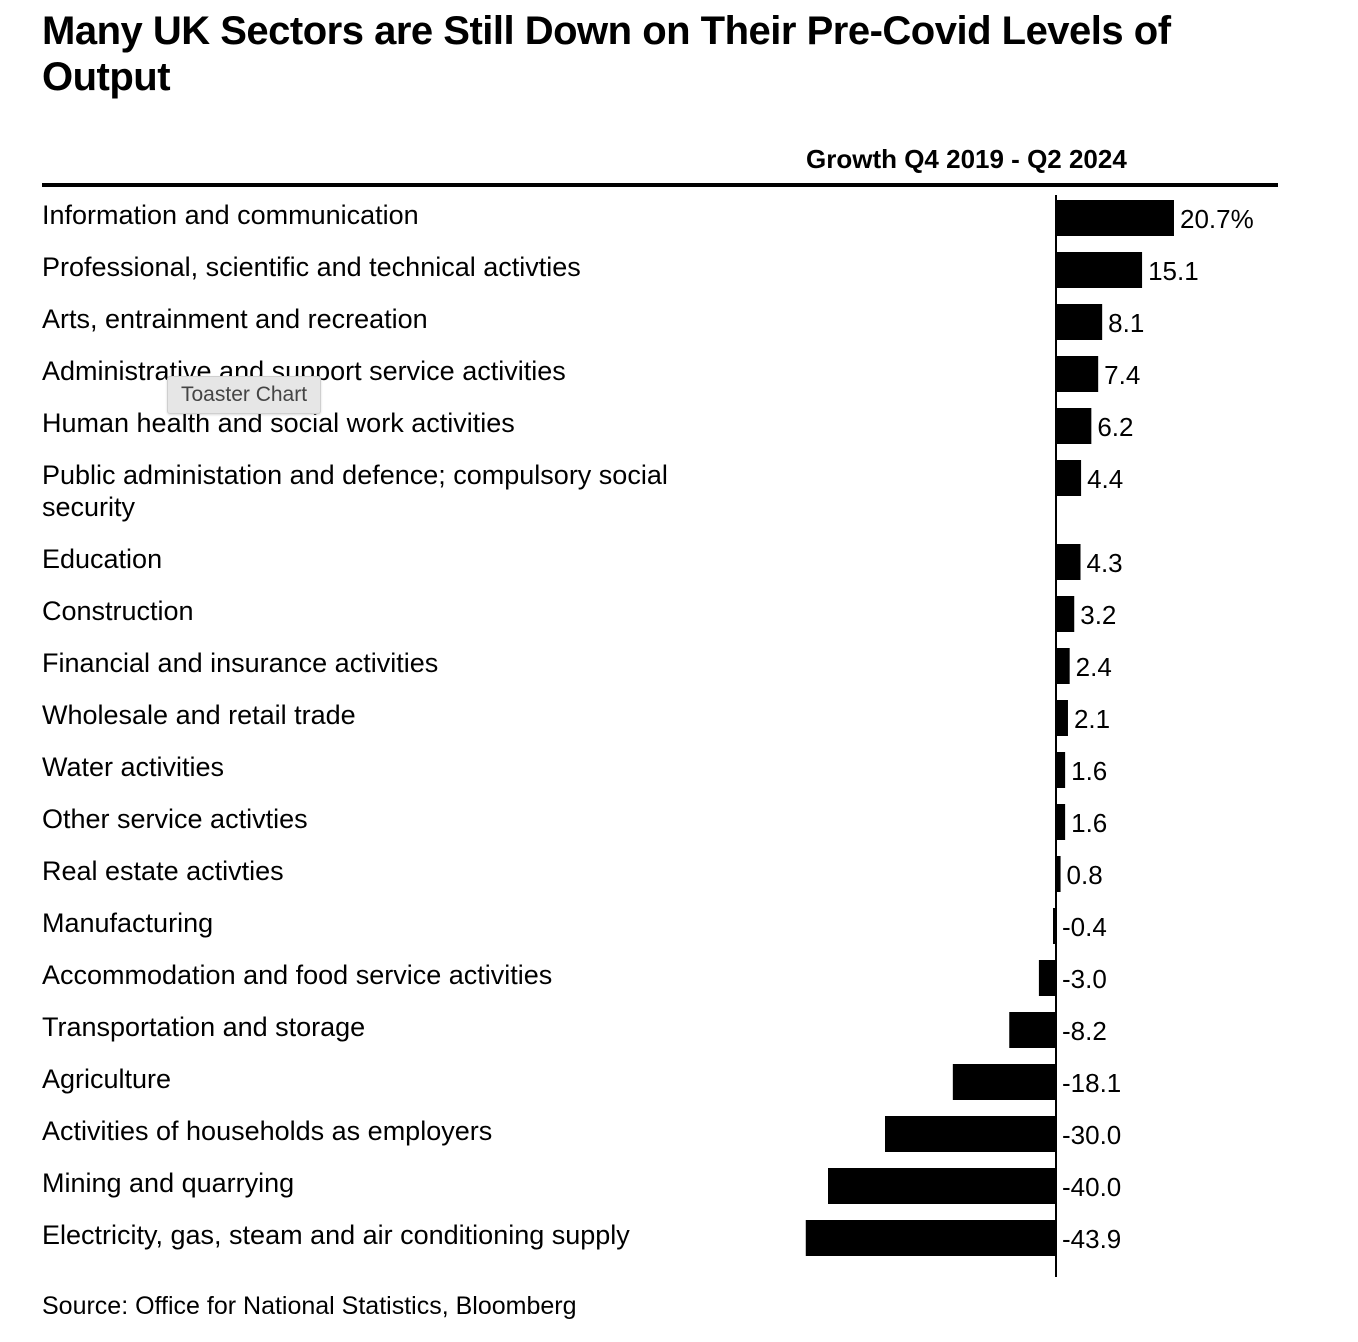 The width and height of the screenshot is (1358, 1342). Describe the element at coordinates (1126, 323) in the screenshot. I see `value-label: 8.1` at that location.